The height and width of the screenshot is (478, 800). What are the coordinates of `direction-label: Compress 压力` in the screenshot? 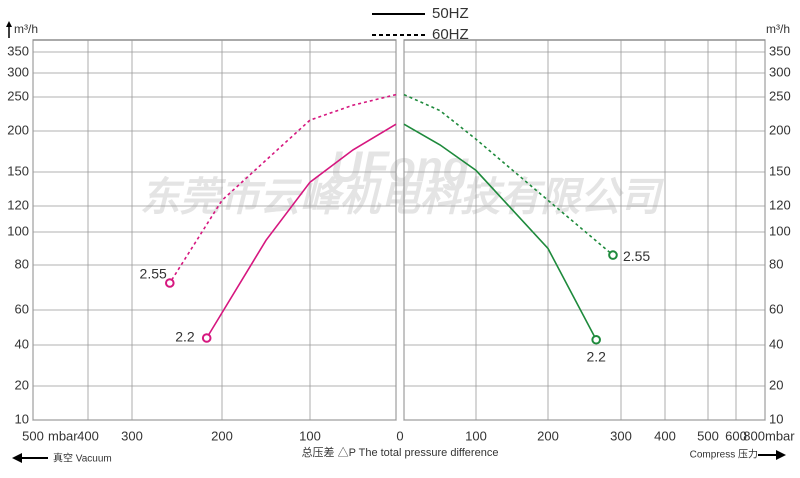 It's located at (724, 454).